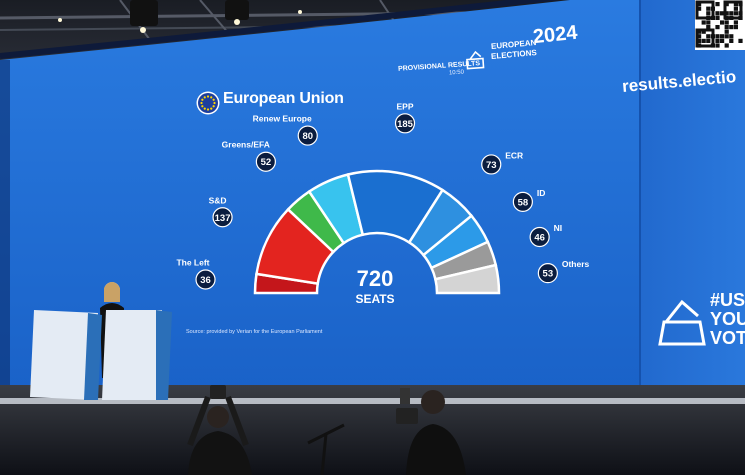 Image resolution: width=745 pixels, height=475 pixels. What do you see at coordinates (467, 279) in the screenshot?
I see `seat-segment-others` at bounding box center [467, 279].